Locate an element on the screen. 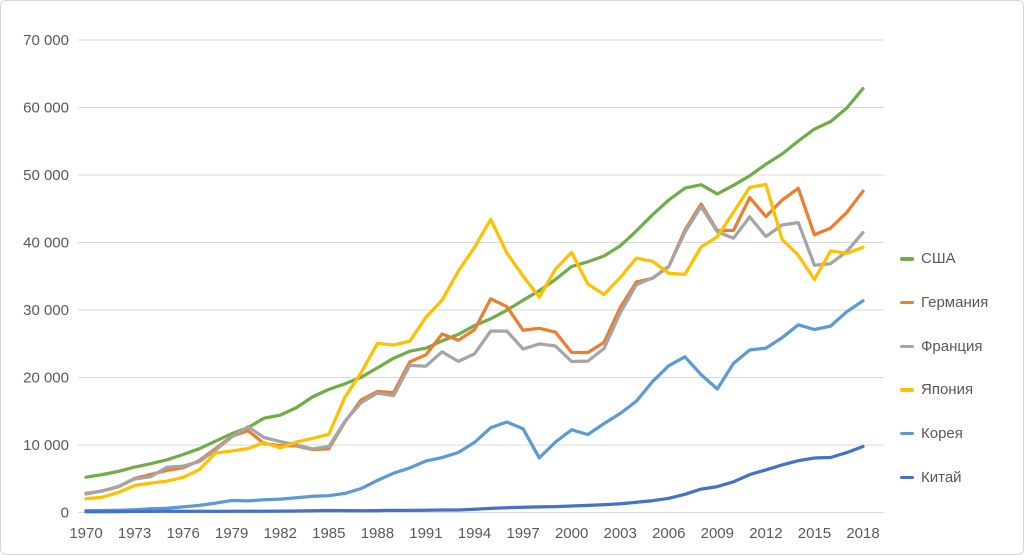 The height and width of the screenshot is (555, 1024). x-tick-label: 2006 is located at coordinates (668, 533).